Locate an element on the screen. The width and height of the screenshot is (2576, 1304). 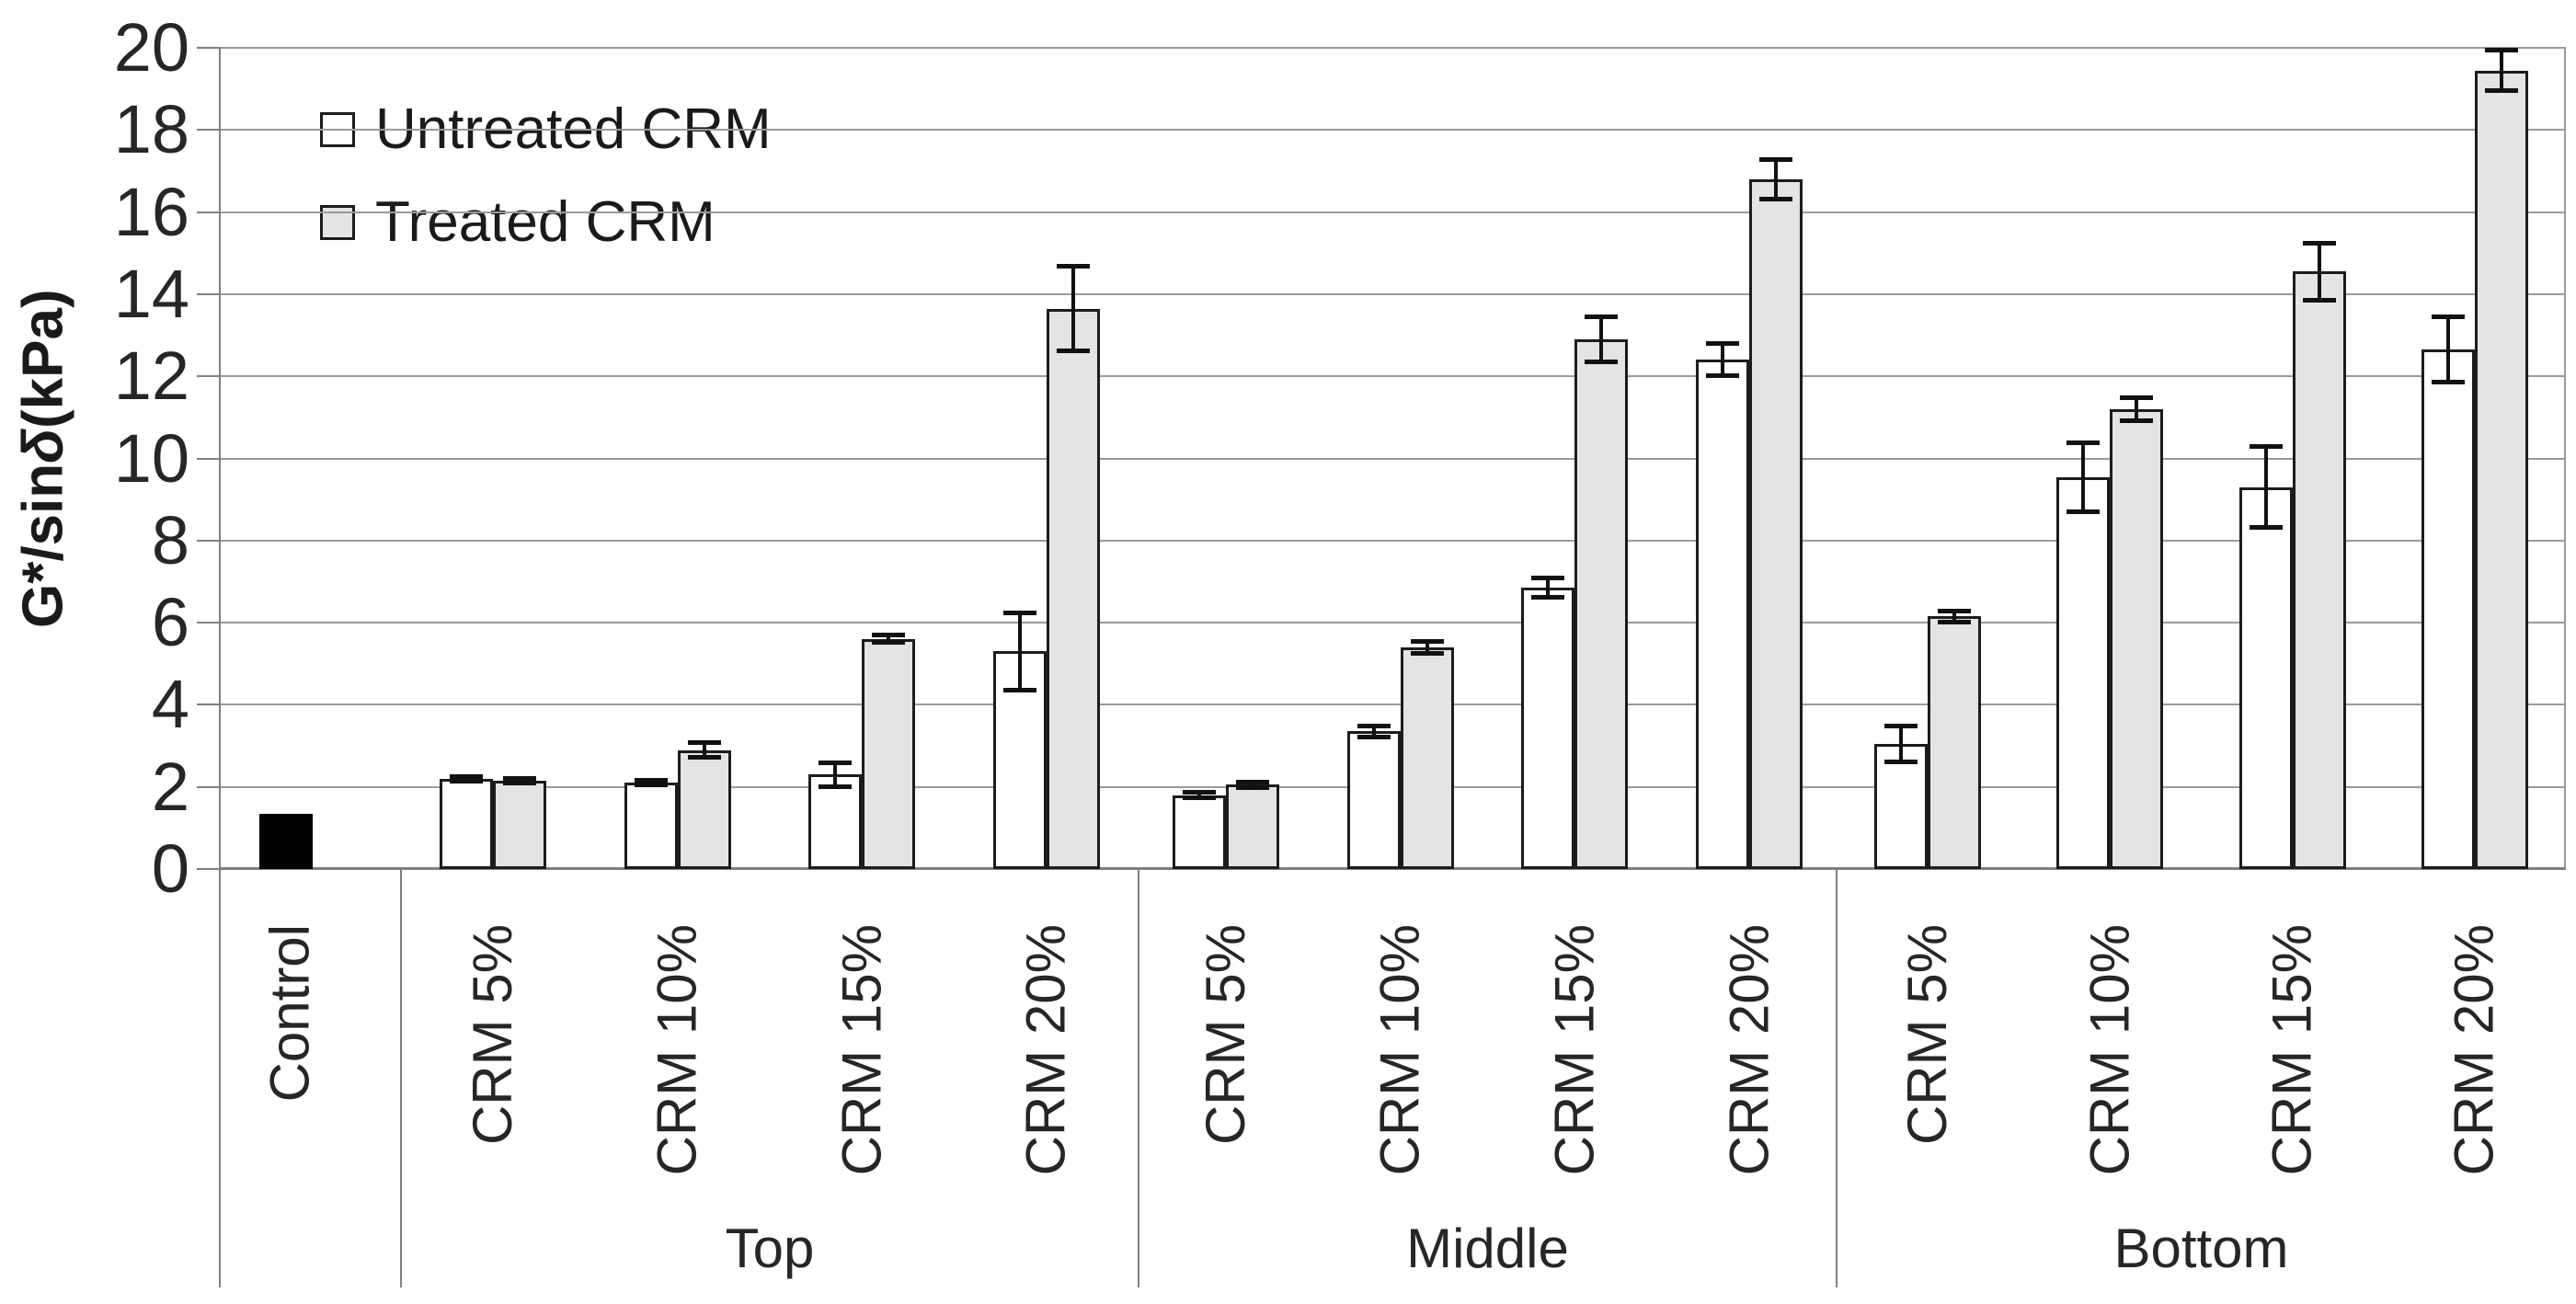
error-bar-cap-bottom-bottom-crm-10-treated-crm is located at coordinates (2137, 421).